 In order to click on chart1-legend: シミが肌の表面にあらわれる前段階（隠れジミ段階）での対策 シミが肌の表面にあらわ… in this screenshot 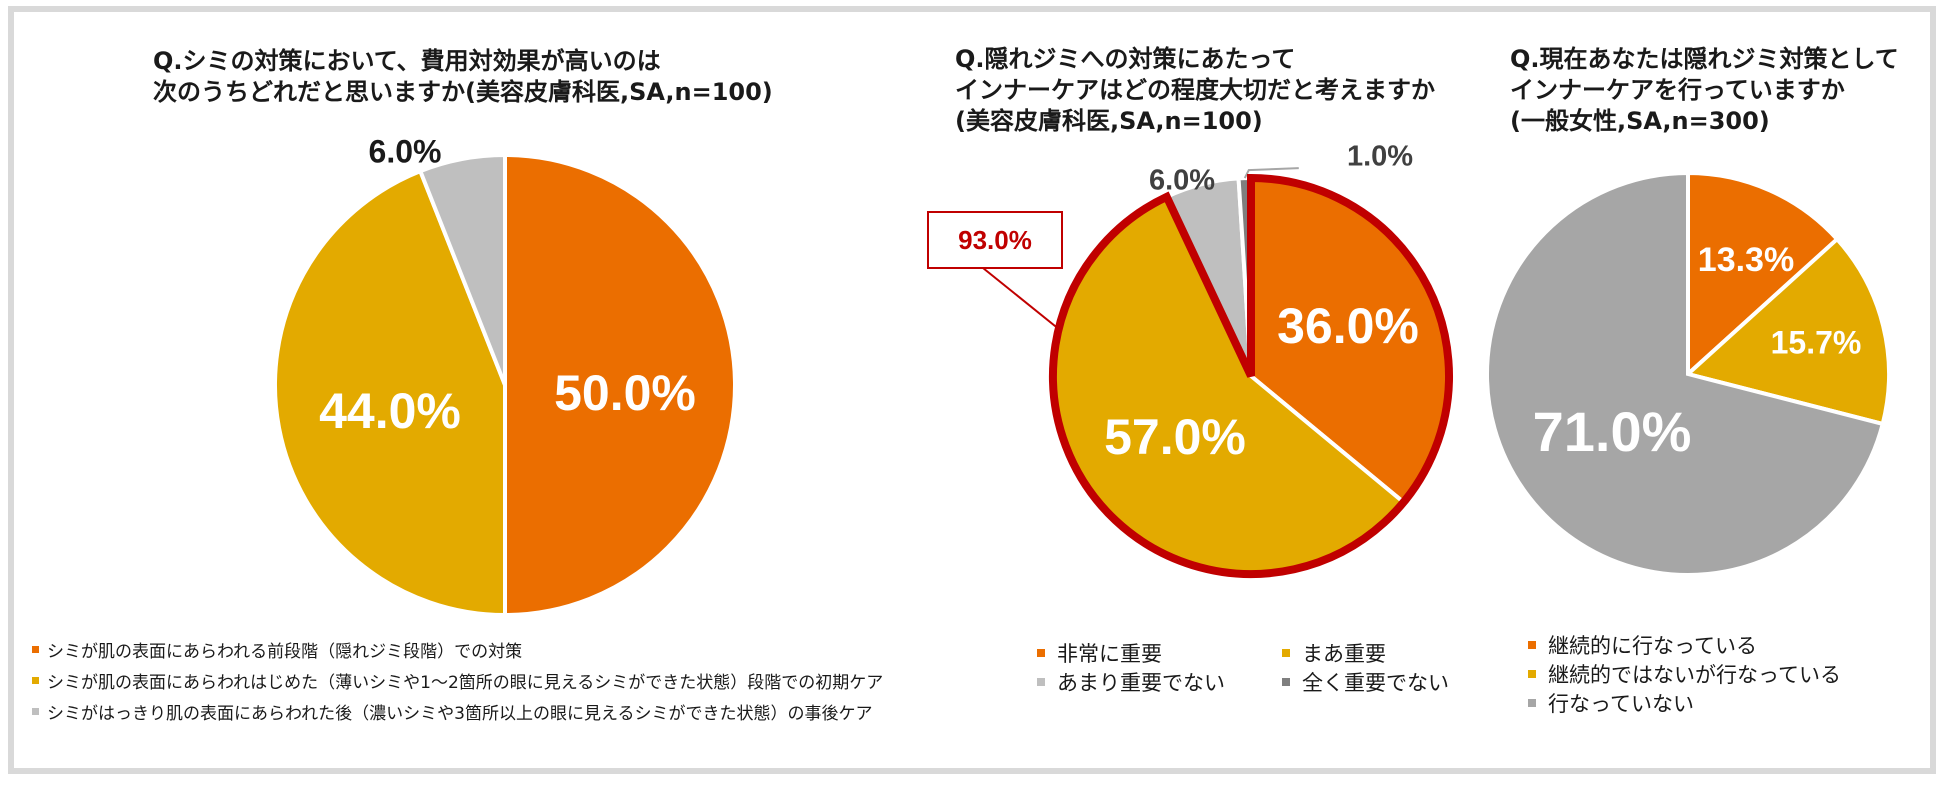, I will do `click(457, 680)`.